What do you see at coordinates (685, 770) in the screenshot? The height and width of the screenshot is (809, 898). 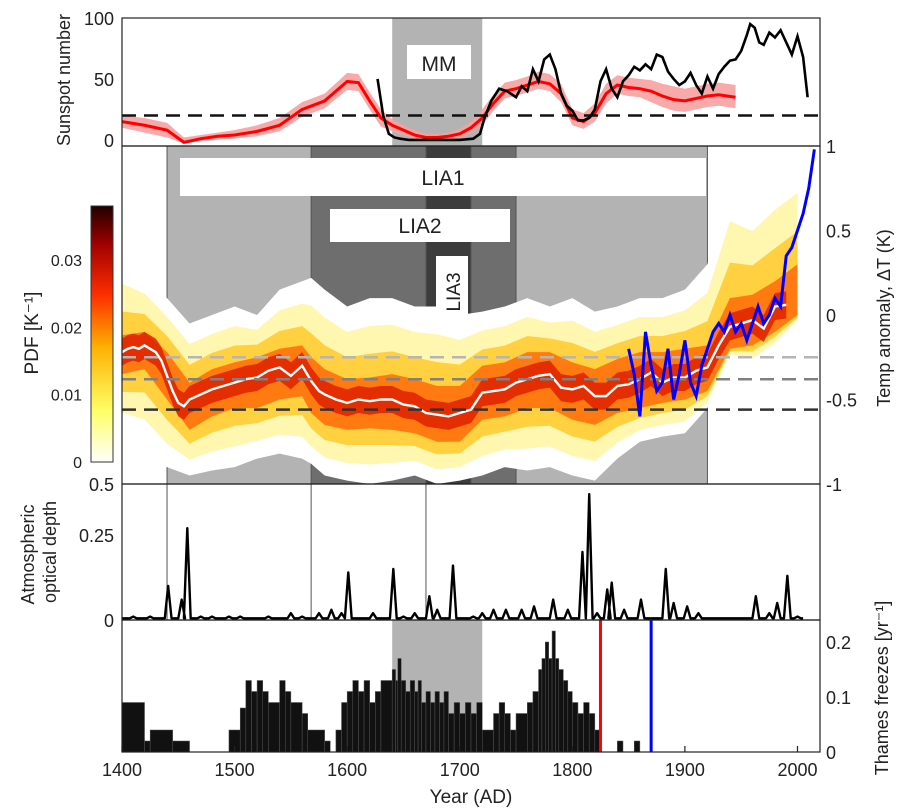 I see `x-tick-label: 1900` at bounding box center [685, 770].